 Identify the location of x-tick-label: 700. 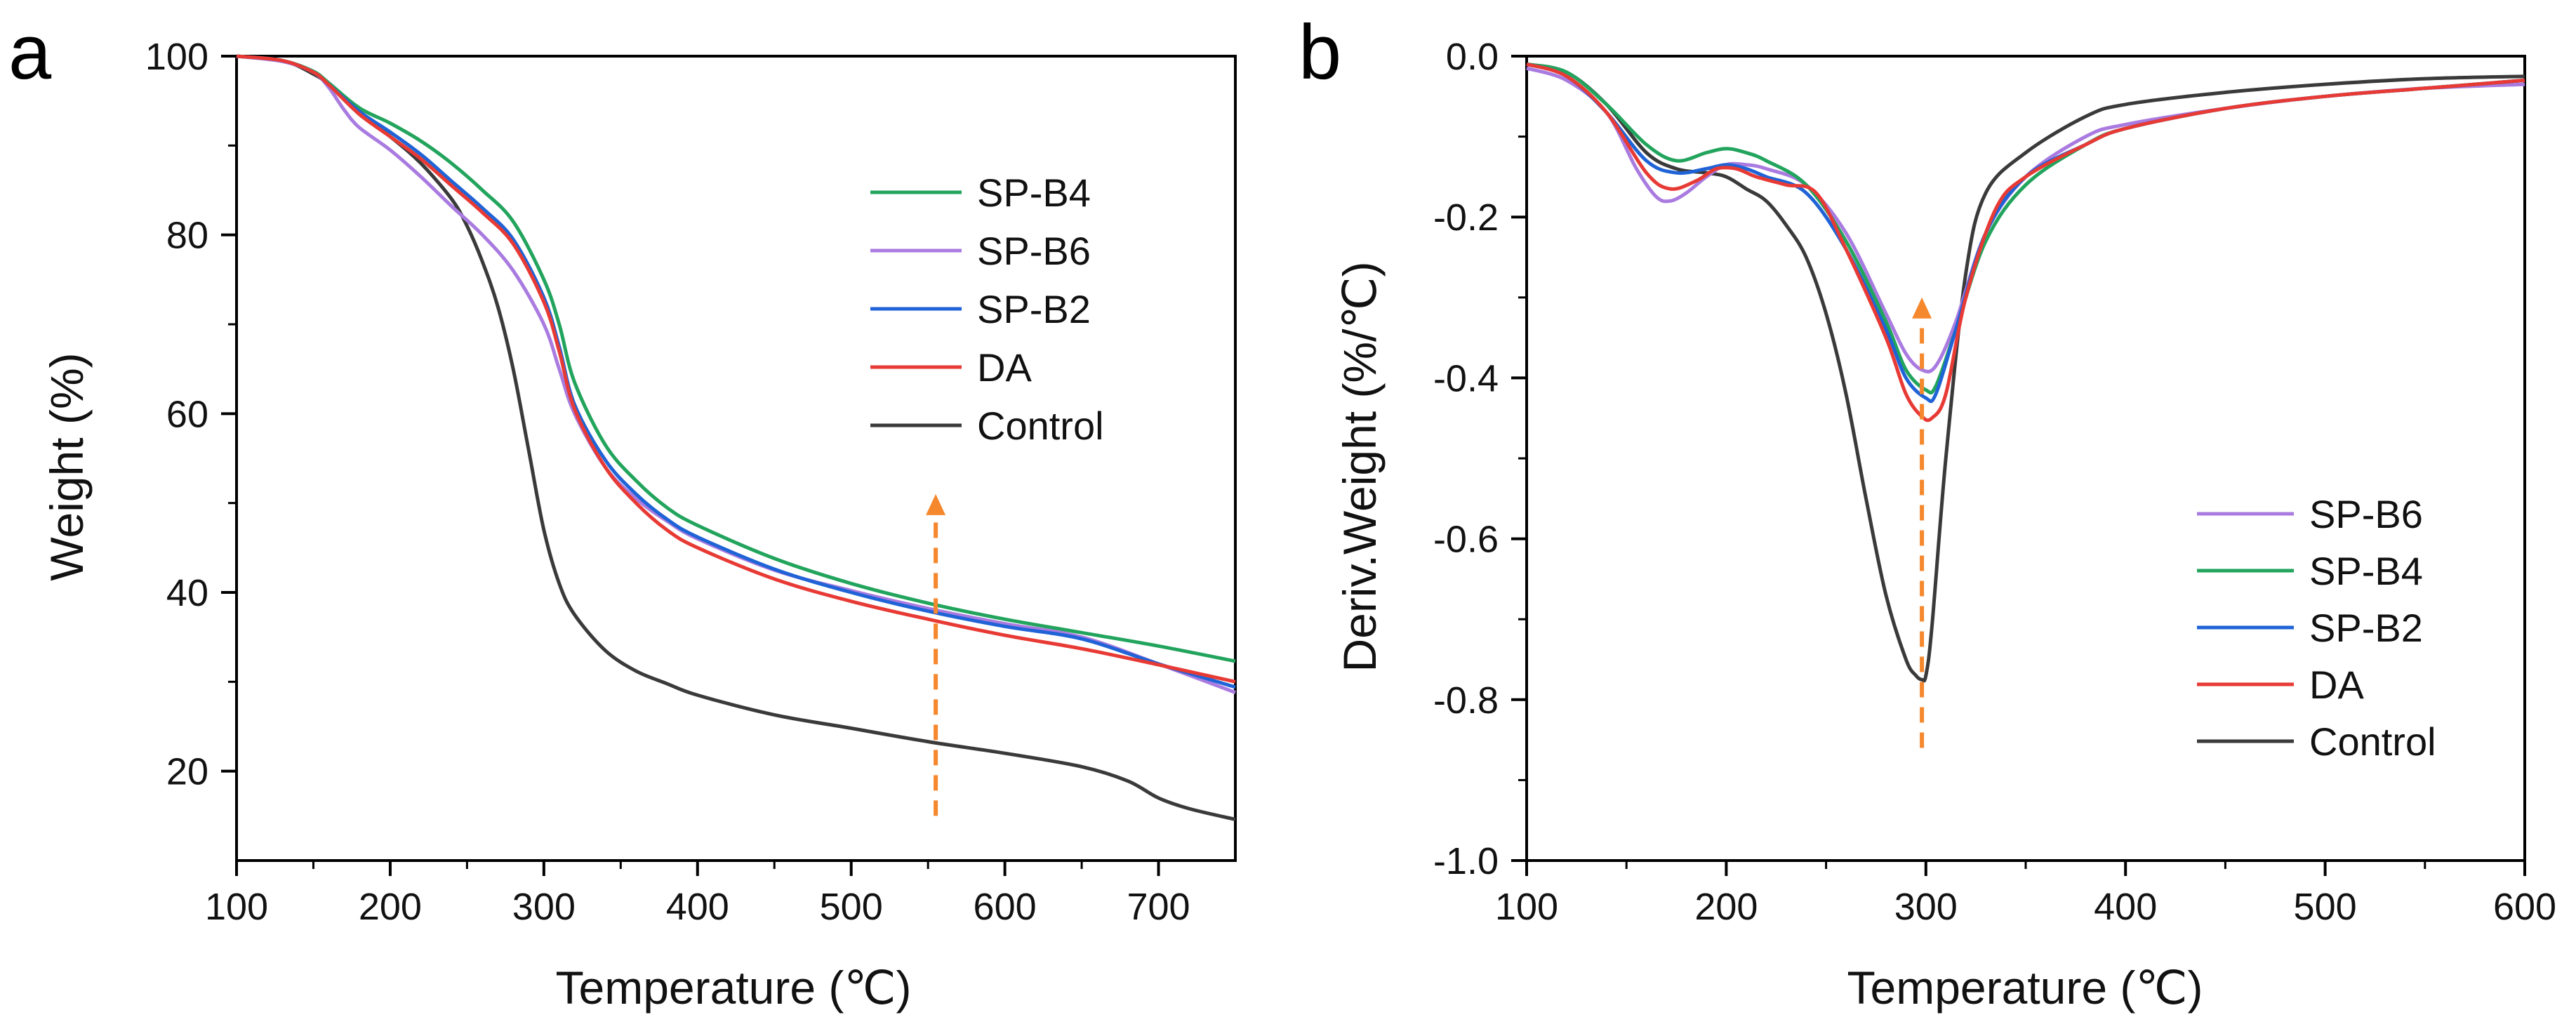
(1159, 907).